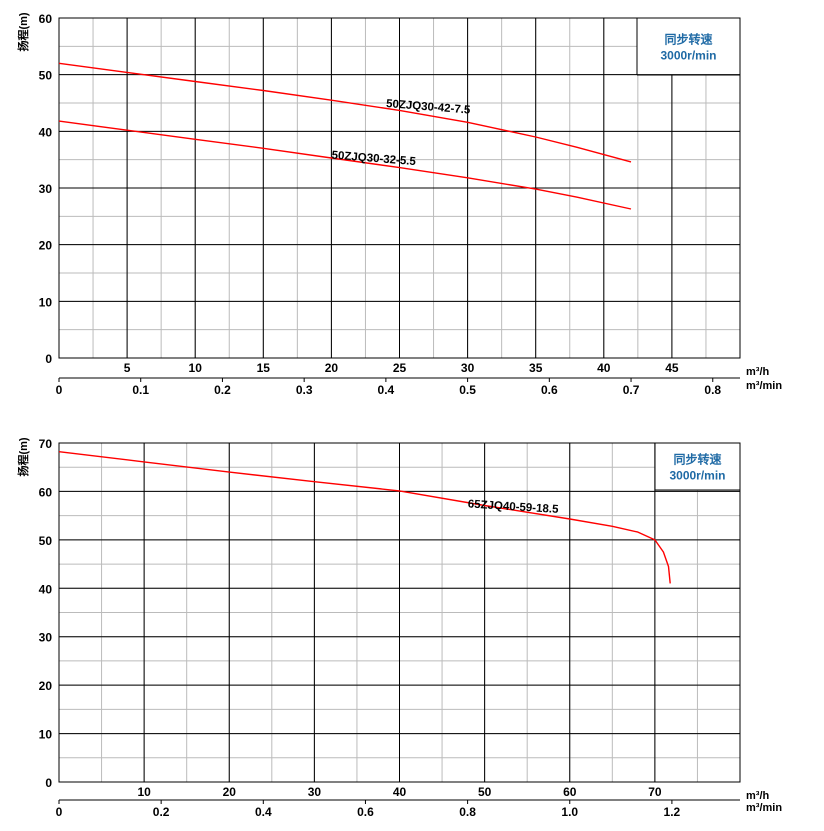 The width and height of the screenshot is (824, 831). Describe the element at coordinates (672, 368) in the screenshot. I see `x-tick-label: 45` at that location.